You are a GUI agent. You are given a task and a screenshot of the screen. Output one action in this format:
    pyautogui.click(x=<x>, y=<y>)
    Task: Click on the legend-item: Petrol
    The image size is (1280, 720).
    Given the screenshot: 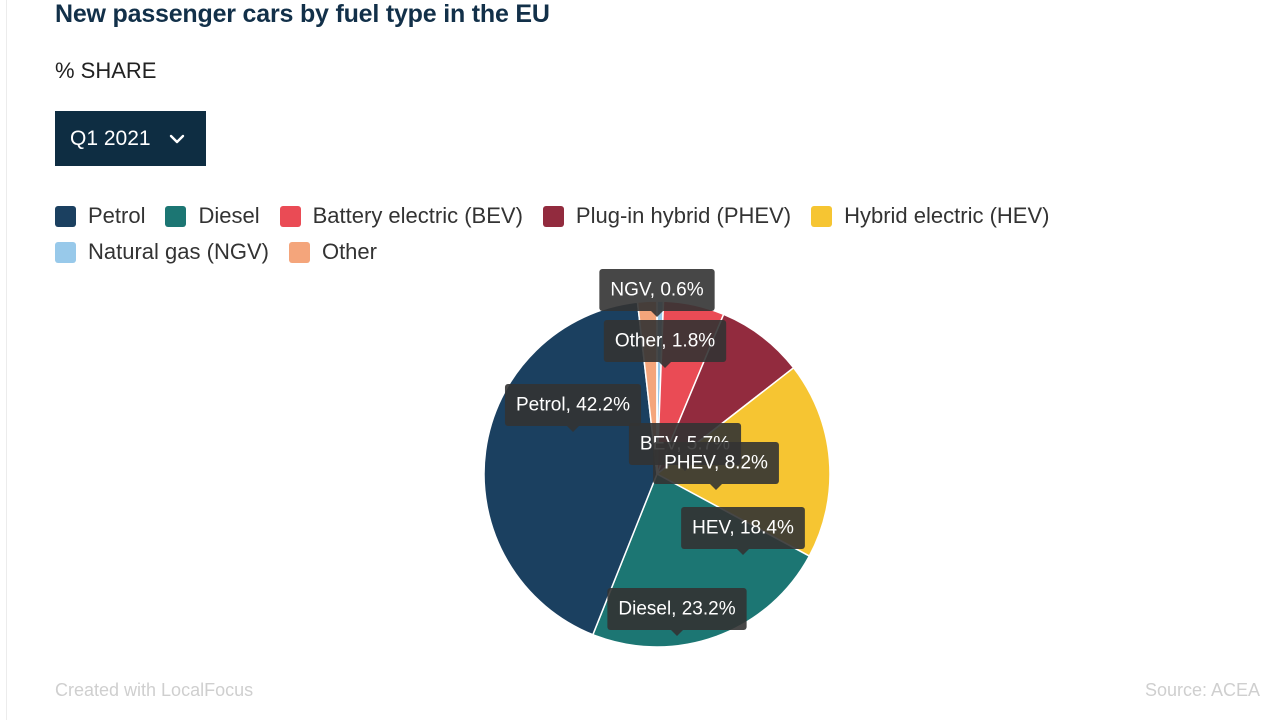 What is the action you would take?
    pyautogui.click(x=100, y=216)
    